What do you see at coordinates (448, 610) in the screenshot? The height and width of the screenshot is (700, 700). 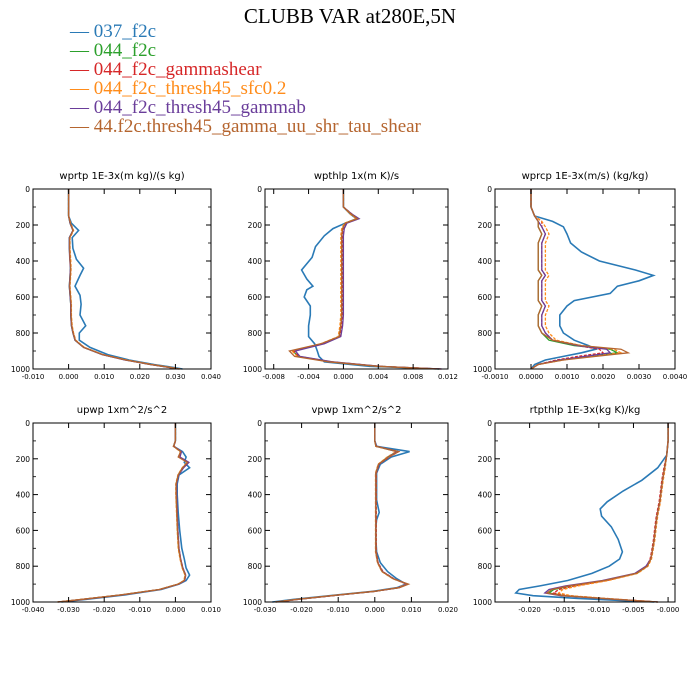 I see `x-tick-label: 0.020` at bounding box center [448, 610].